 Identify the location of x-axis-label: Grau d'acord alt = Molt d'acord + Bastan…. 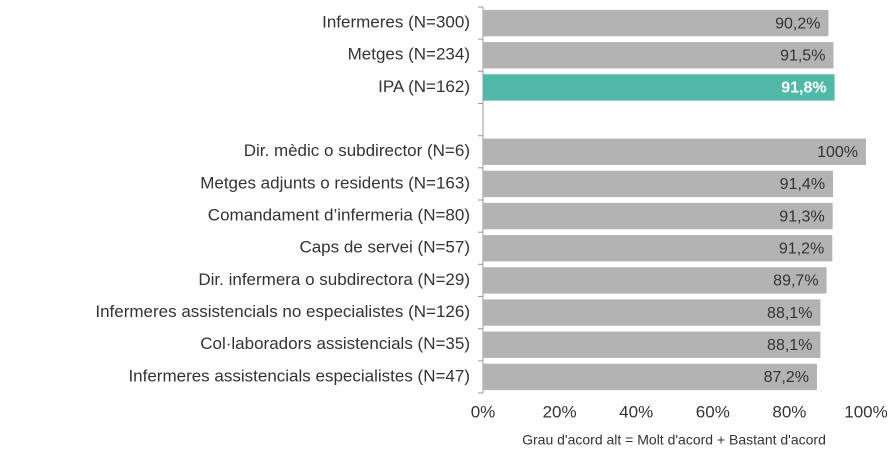
(674, 440).